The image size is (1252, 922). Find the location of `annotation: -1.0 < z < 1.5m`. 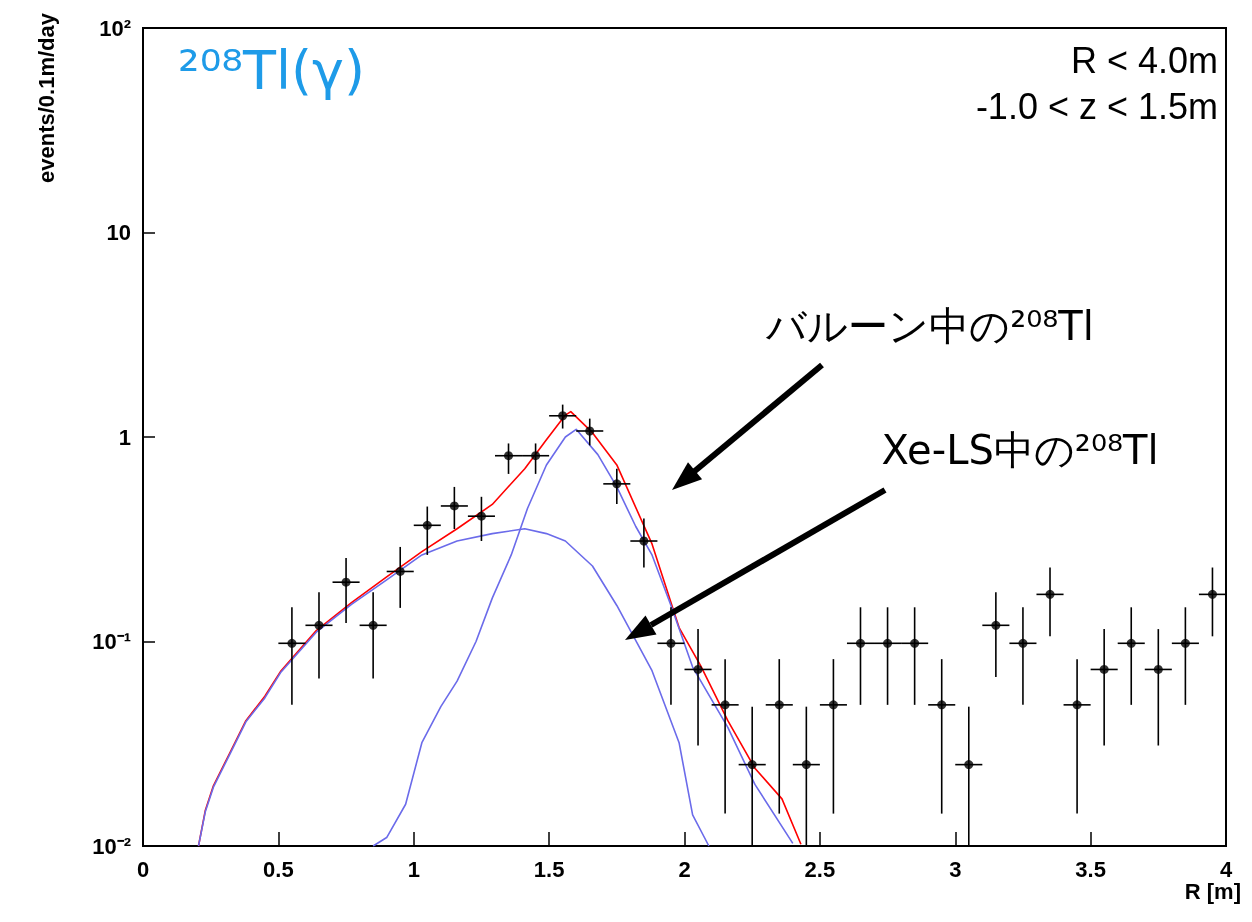

annotation: -1.0 < z < 1.5m is located at coordinates (1096, 106).